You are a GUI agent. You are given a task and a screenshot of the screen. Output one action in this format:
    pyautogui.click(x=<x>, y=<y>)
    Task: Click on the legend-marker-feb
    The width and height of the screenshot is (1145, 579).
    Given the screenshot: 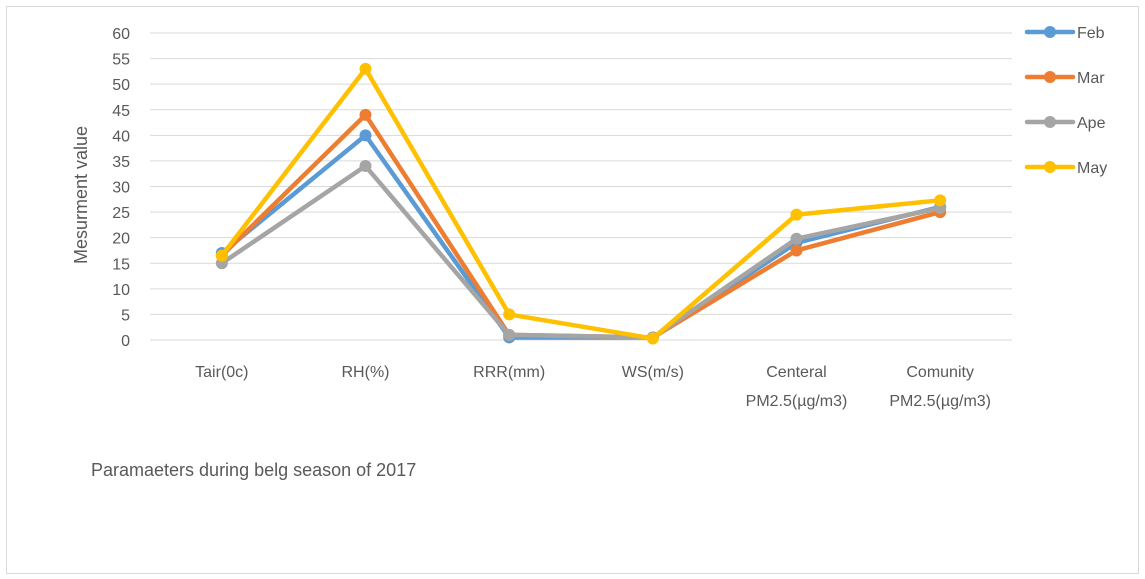 What is the action you would take?
    pyautogui.click(x=1050, y=32)
    